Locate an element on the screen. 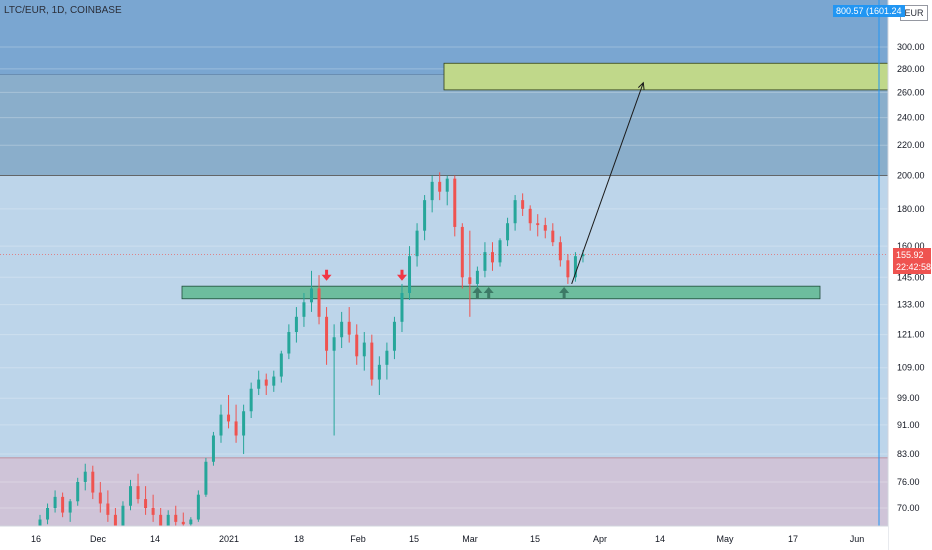 Image resolution: width=932 pixels, height=550 pixels. symbol-title: LTC/EUR, 1D, COINBASE is located at coordinates (63, 10).